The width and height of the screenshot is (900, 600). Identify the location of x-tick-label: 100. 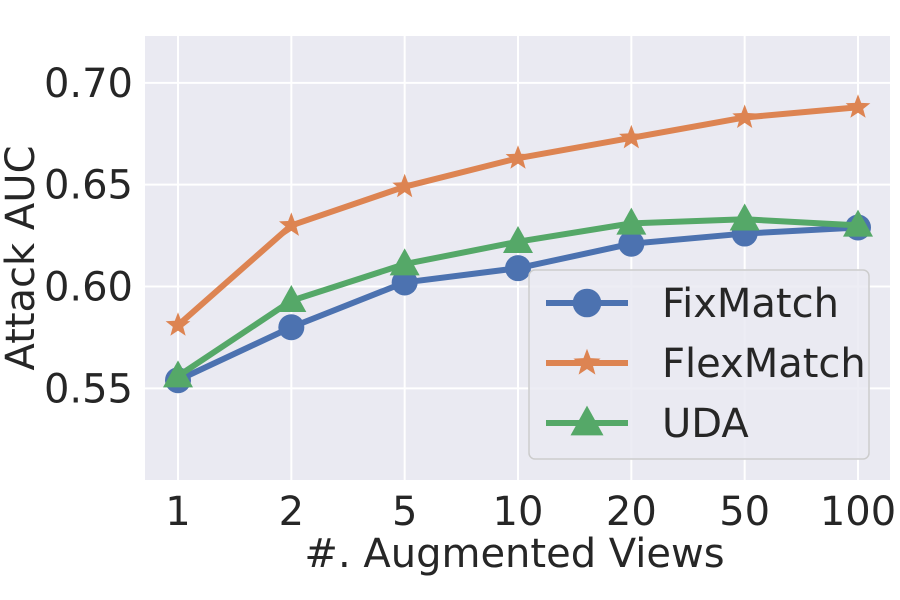
(858, 512).